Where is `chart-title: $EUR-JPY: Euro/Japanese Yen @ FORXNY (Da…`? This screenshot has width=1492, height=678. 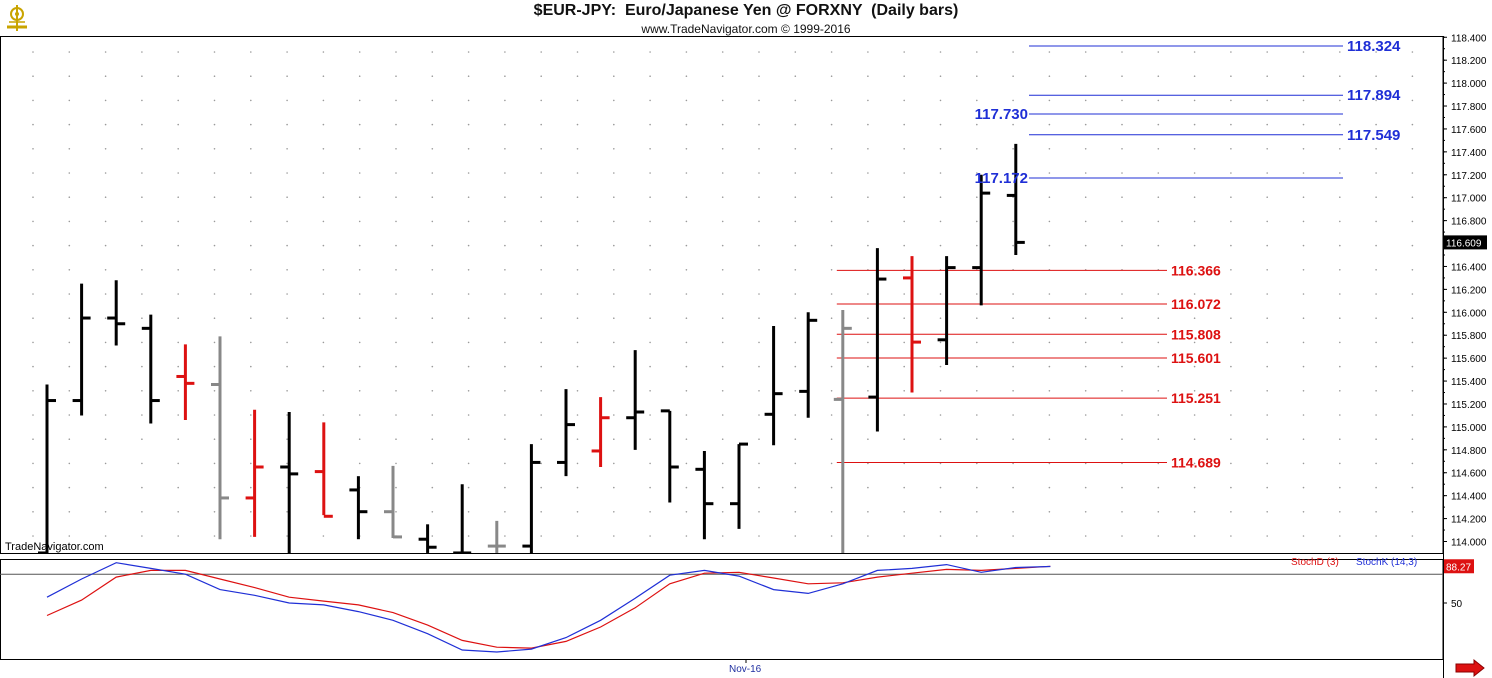
chart-title: $EUR-JPY: Euro/Japanese Yen @ FORXNY (Da… is located at coordinates (746, 10).